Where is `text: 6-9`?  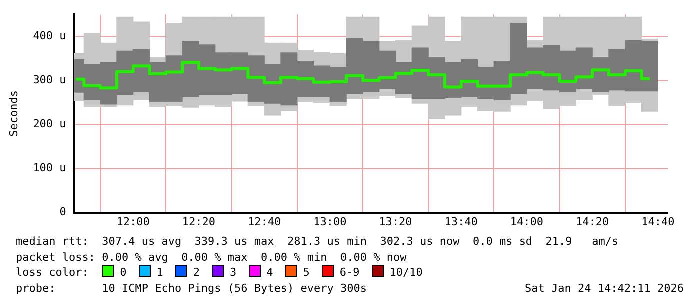
text: 6-9 is located at coordinates (350, 272).